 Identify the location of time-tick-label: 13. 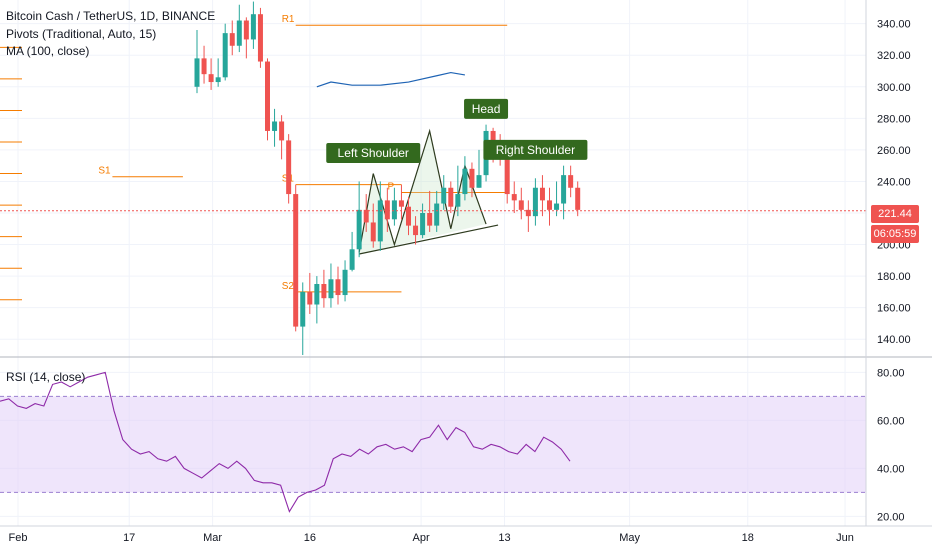
(504, 538).